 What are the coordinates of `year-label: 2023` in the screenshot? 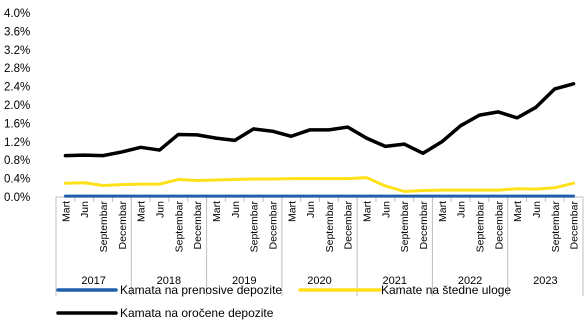 It's located at (545, 281).